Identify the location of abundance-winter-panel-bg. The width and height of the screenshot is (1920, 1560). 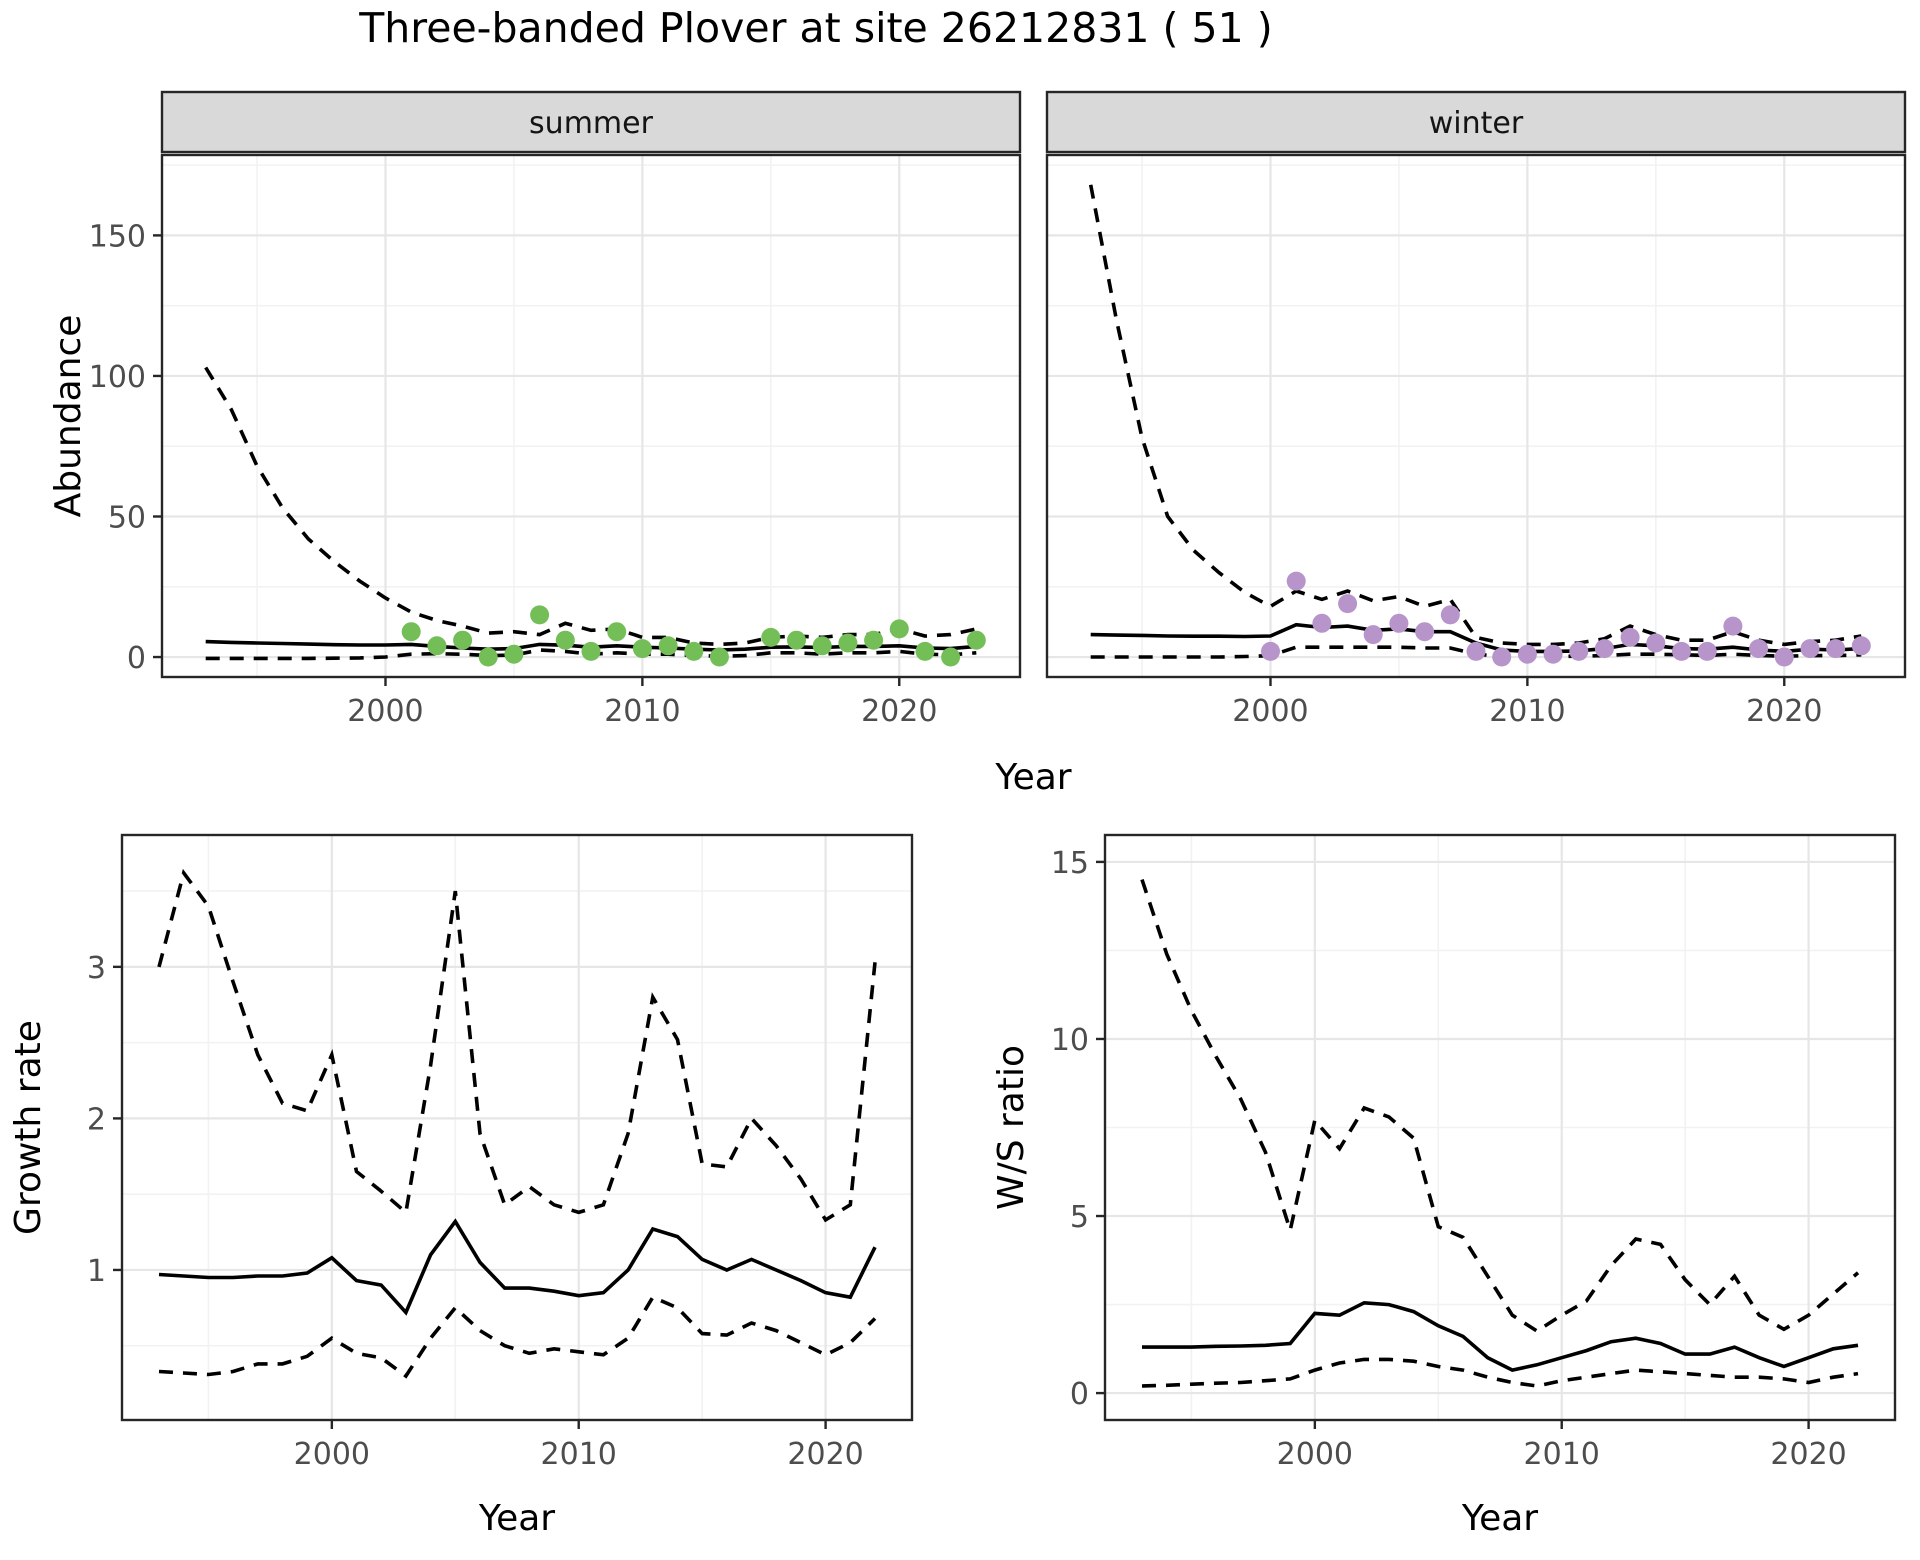
(1476, 416).